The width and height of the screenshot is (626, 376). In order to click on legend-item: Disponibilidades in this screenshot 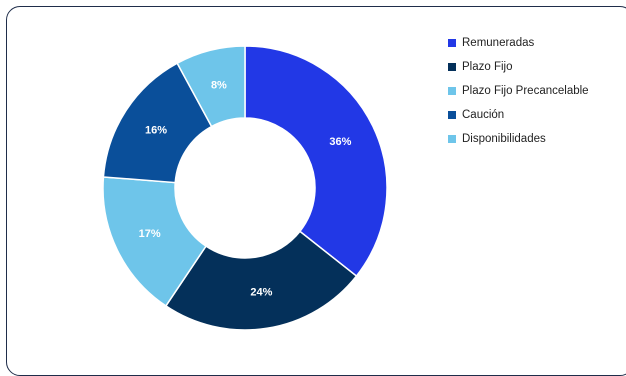, I will do `click(518, 139)`.